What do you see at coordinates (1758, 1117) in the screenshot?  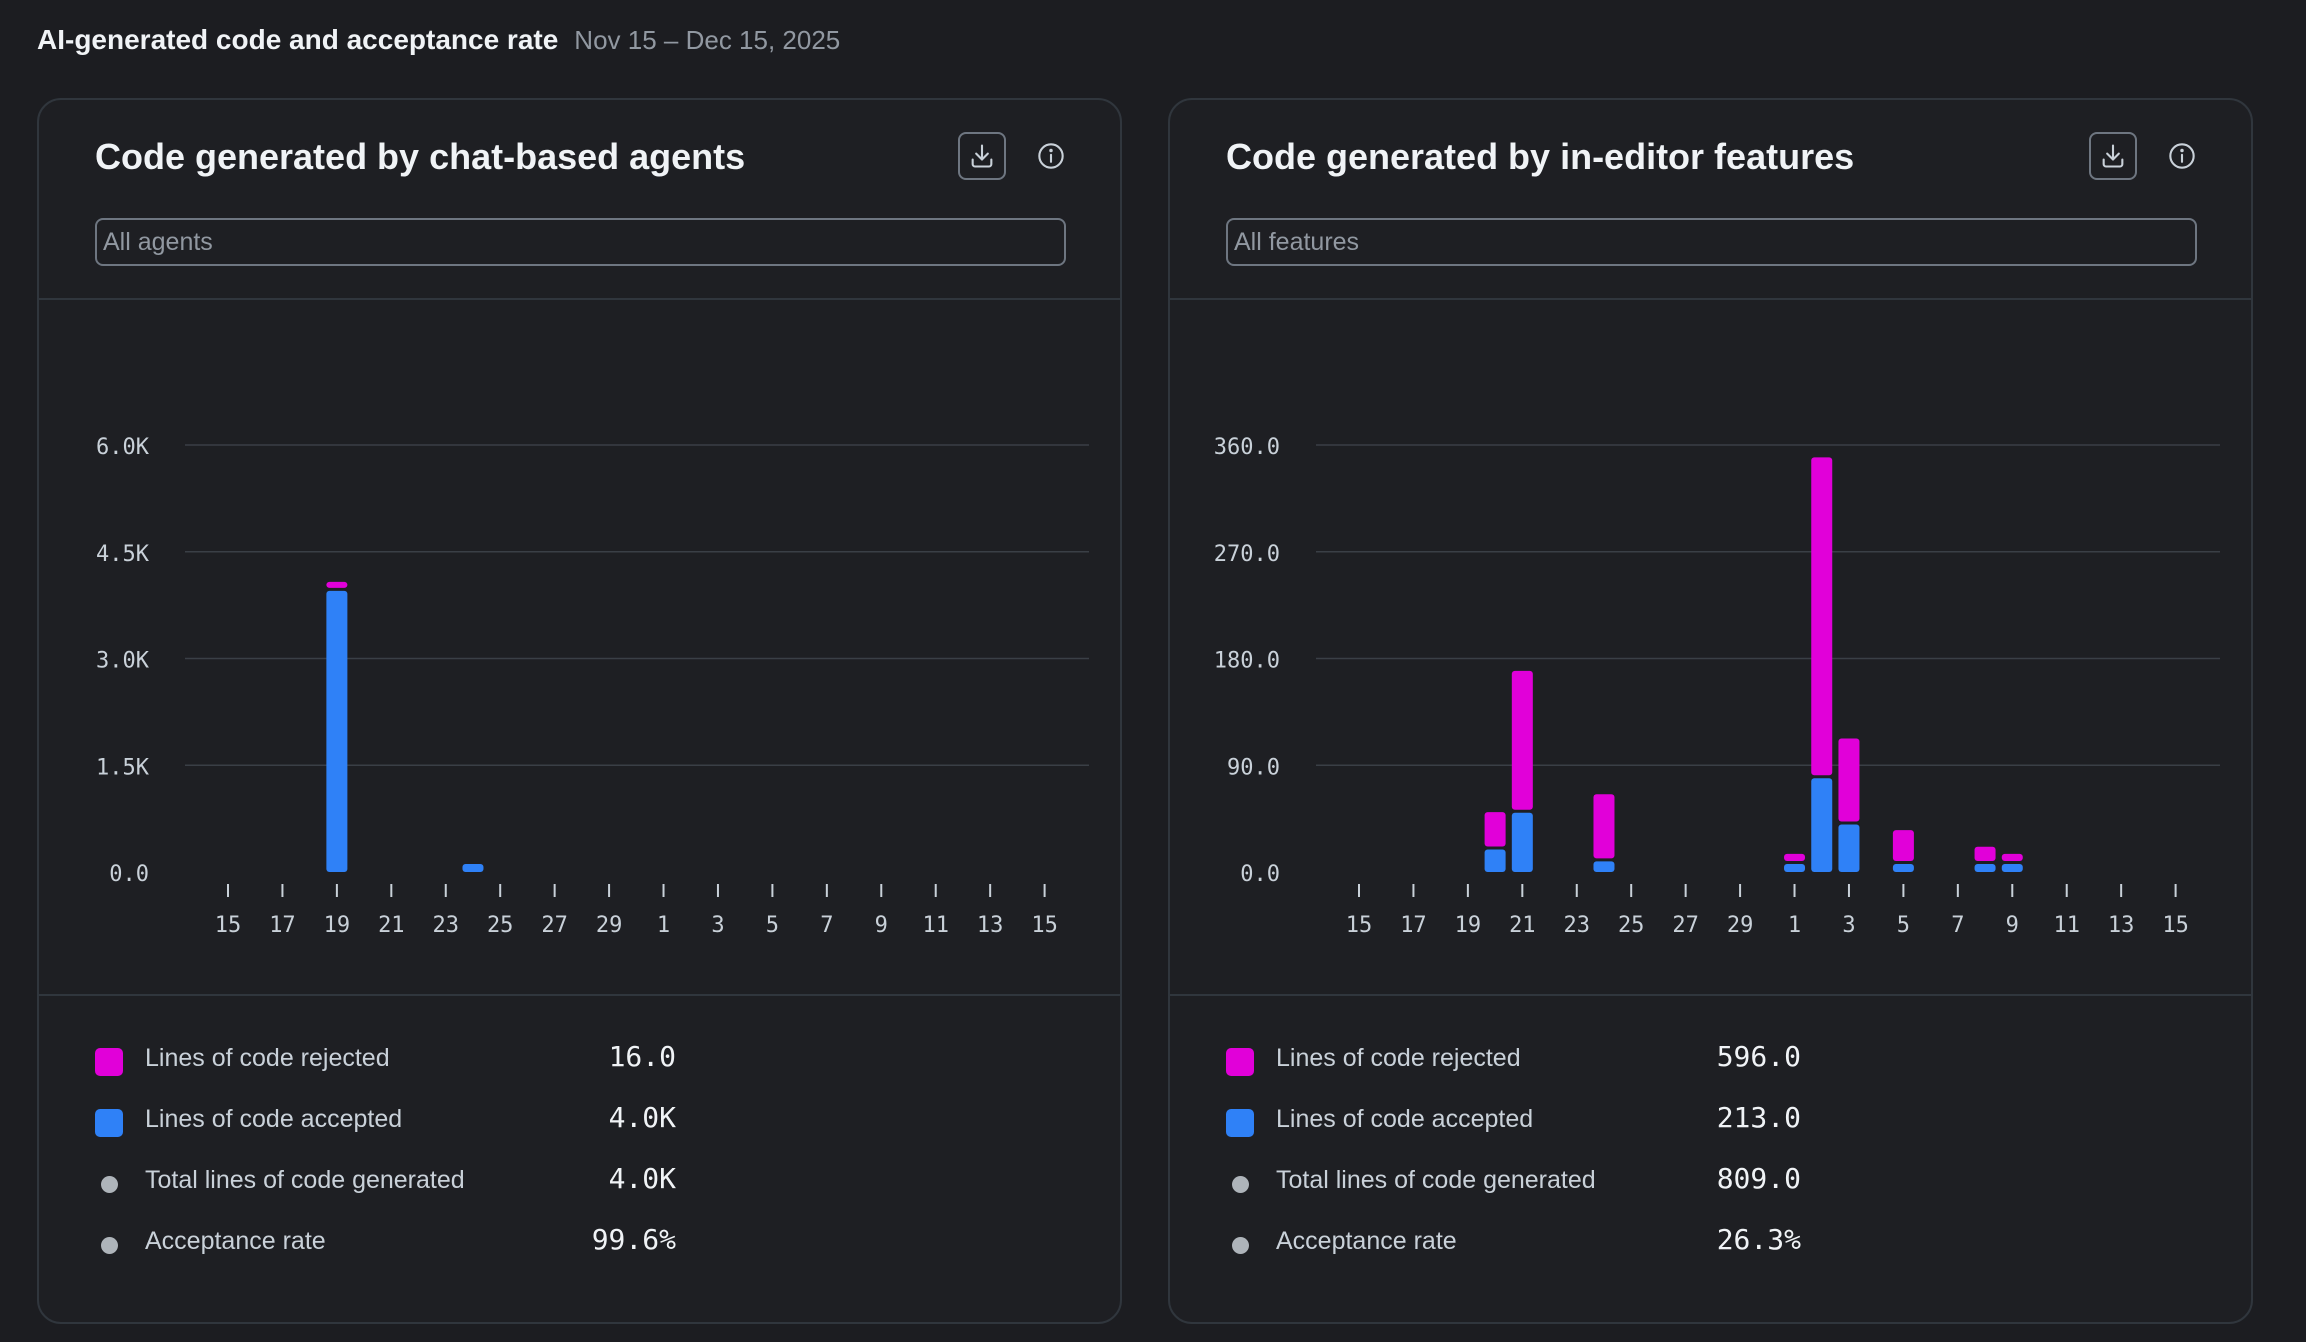 I see `legend-value: 213.0` at bounding box center [1758, 1117].